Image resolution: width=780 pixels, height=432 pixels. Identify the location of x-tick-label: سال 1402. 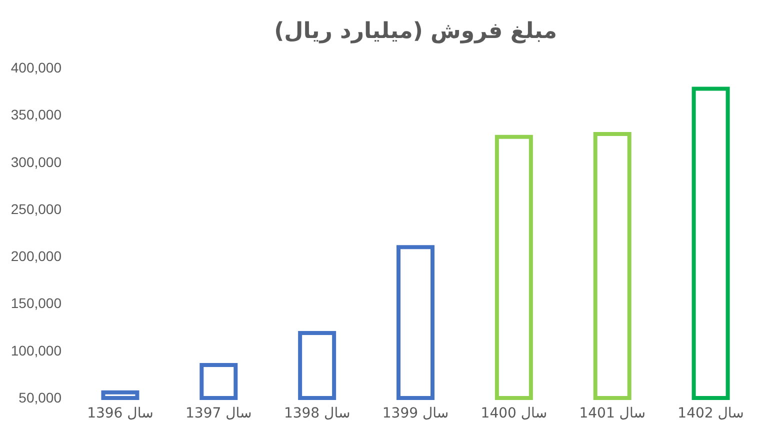
(711, 414).